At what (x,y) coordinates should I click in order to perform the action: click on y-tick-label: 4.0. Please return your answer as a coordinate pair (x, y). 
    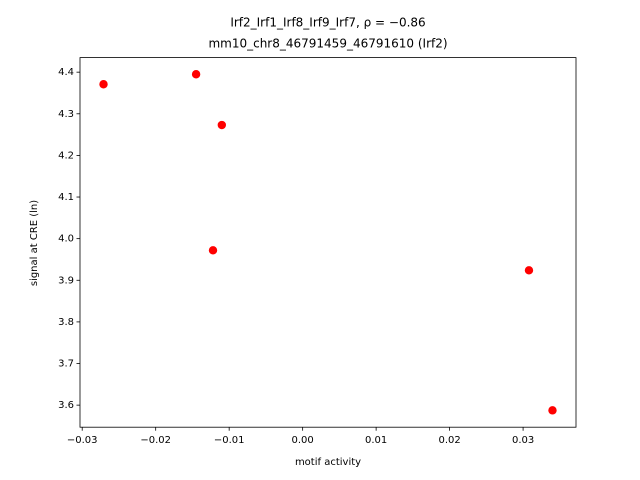
    Looking at the image, I should click on (66, 239).